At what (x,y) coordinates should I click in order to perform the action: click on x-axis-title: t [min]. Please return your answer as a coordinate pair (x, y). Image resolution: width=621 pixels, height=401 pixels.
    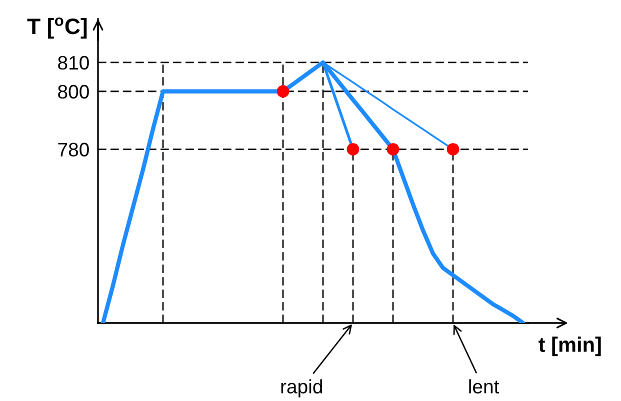
    Looking at the image, I should click on (569, 346).